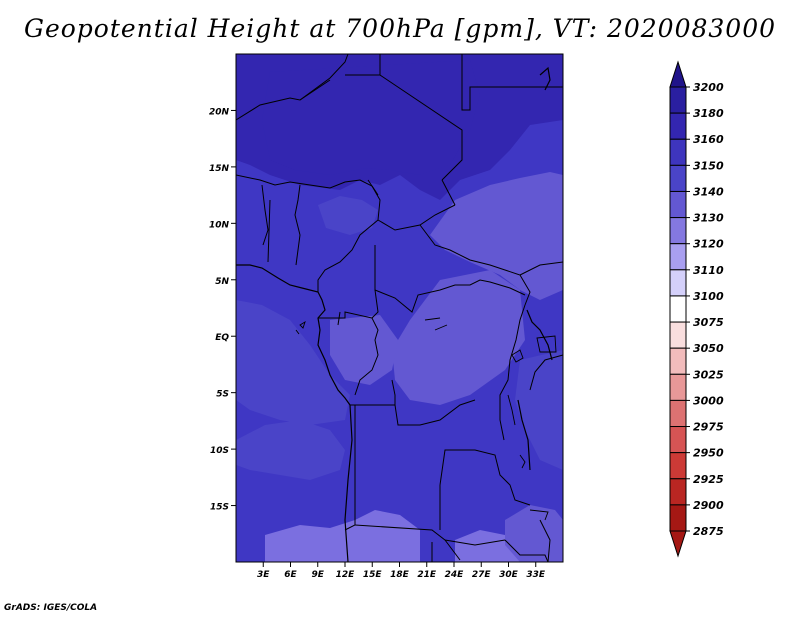 Image resolution: width=800 pixels, height=618 pixels. What do you see at coordinates (318, 575) in the screenshot?
I see `lon-tick-label: 9E` at bounding box center [318, 575].